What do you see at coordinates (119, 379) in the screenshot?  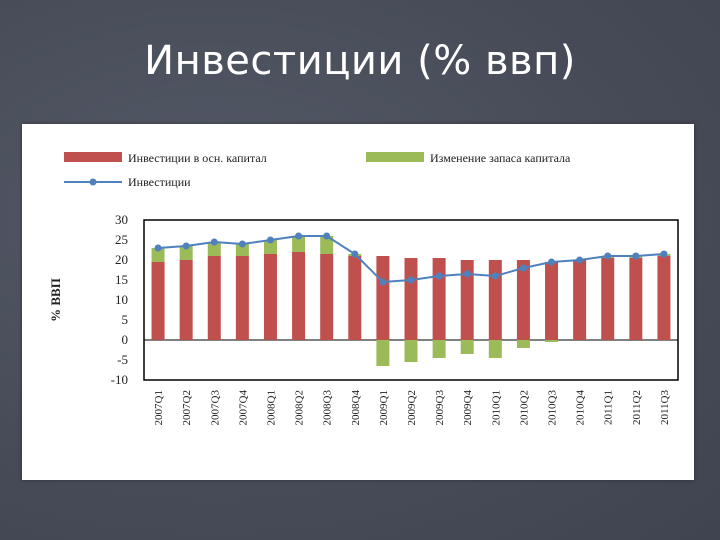 I see `y-tick-label: -10` at bounding box center [119, 379].